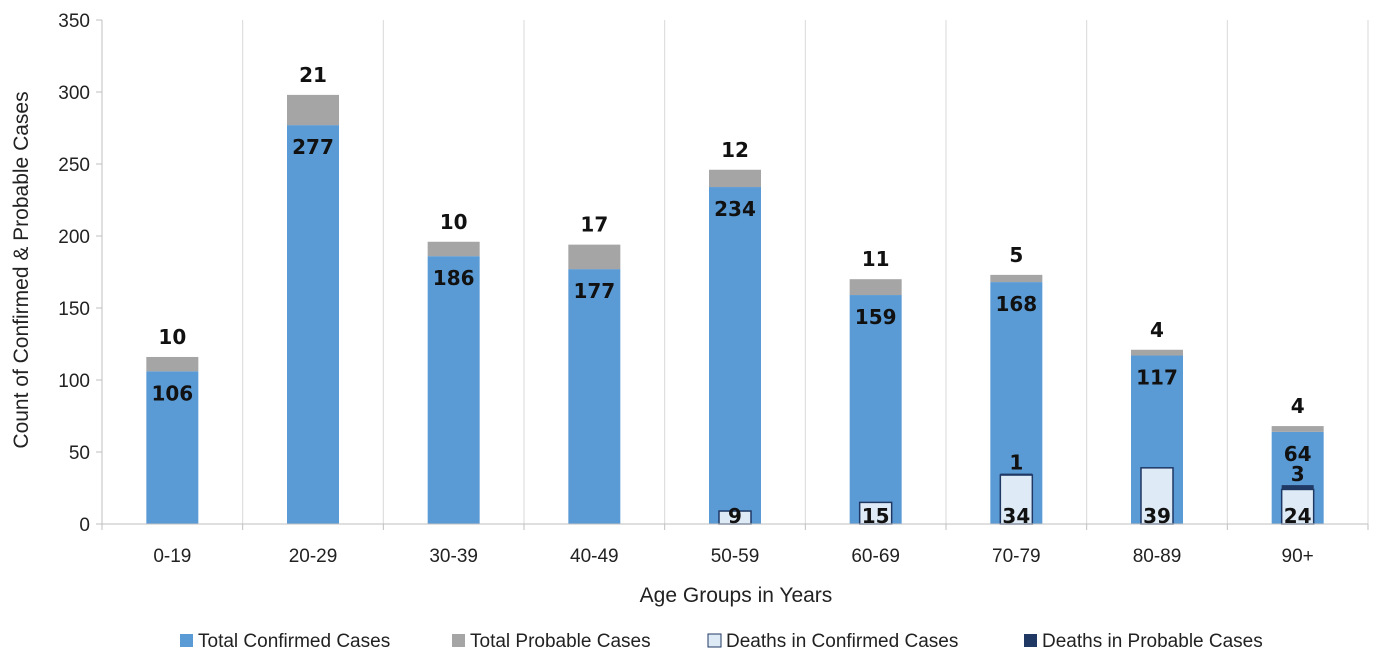 The width and height of the screenshot is (1376, 654). Describe the element at coordinates (1298, 474) in the screenshot. I see `label-deaths-probable: 3` at that location.